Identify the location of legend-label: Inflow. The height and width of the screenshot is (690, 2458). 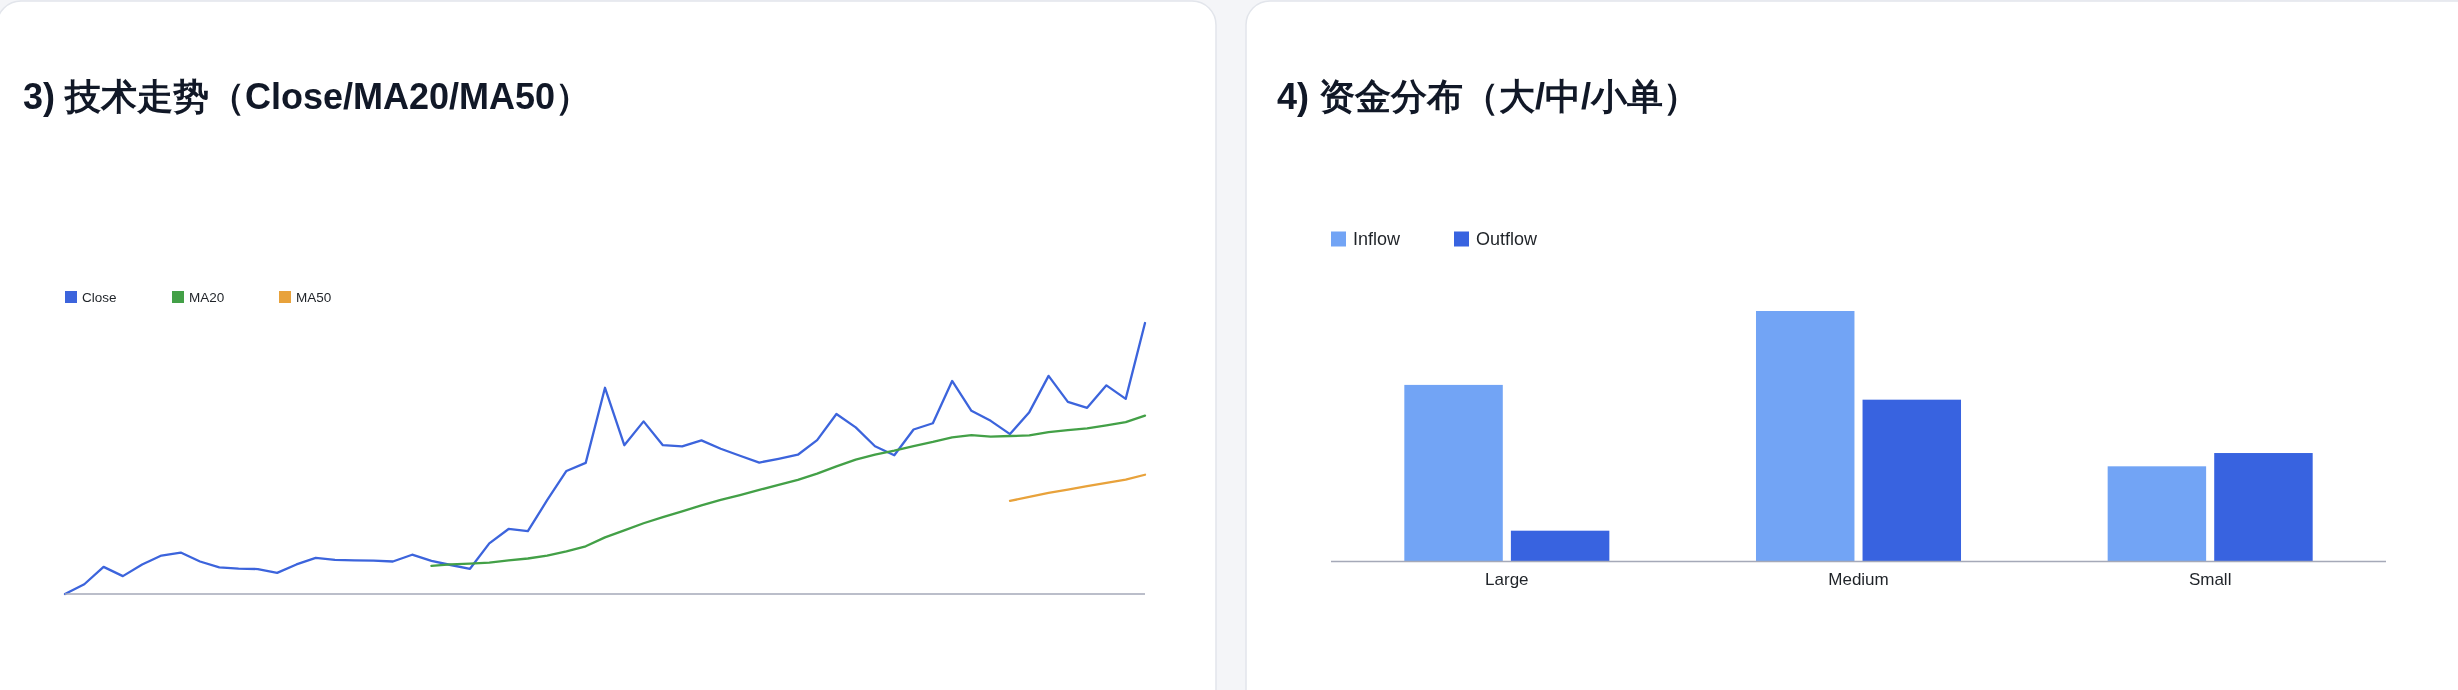
(1377, 239).